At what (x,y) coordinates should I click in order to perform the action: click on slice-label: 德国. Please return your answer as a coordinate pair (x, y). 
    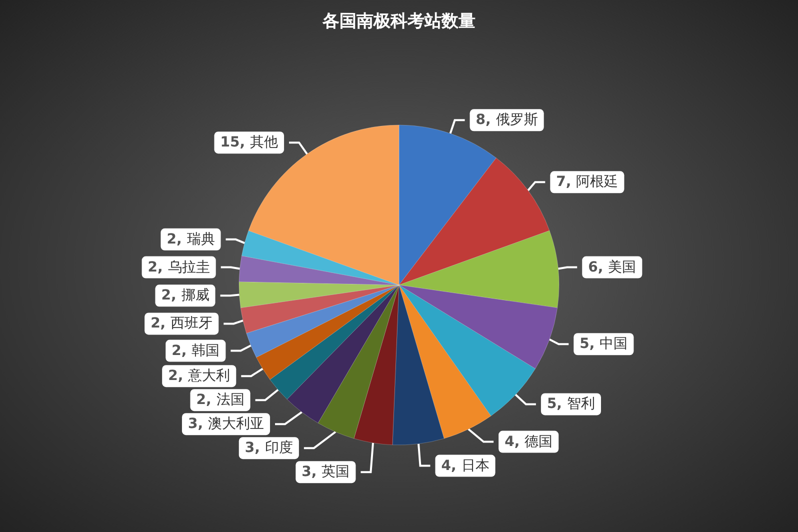
    Looking at the image, I should click on (538, 442).